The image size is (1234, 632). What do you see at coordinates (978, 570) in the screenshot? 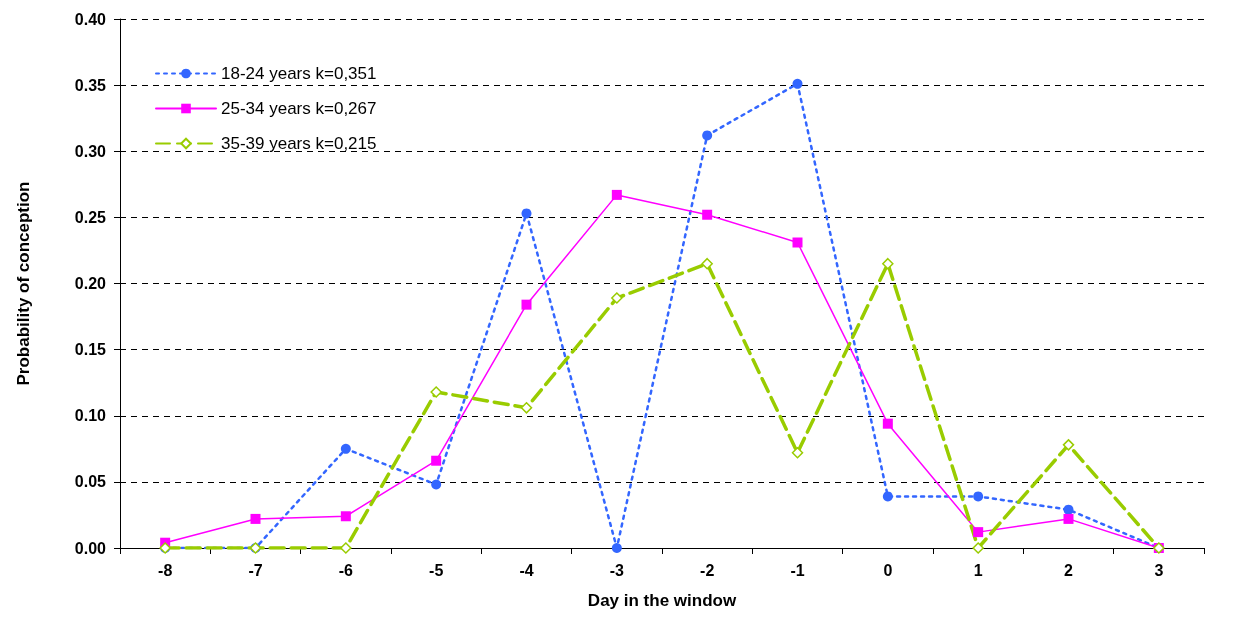
I see `x-tick-label: 1` at bounding box center [978, 570].